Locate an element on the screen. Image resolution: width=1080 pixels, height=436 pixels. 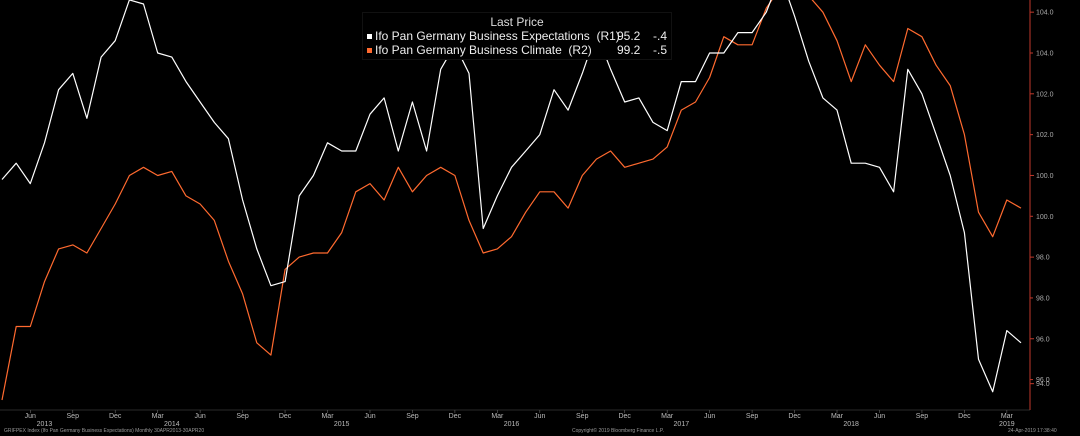
x-year-label: 2013 is located at coordinates (45, 424).